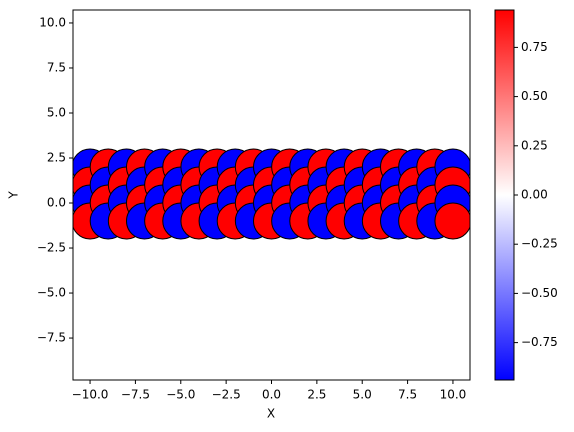 The image size is (574, 432). I want to click on point, so click(452, 221).